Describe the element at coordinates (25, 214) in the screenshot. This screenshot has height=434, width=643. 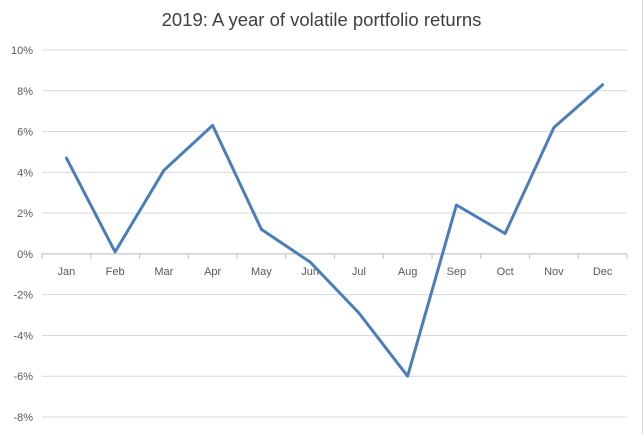
I see `y-tick-label: 2%` at that location.